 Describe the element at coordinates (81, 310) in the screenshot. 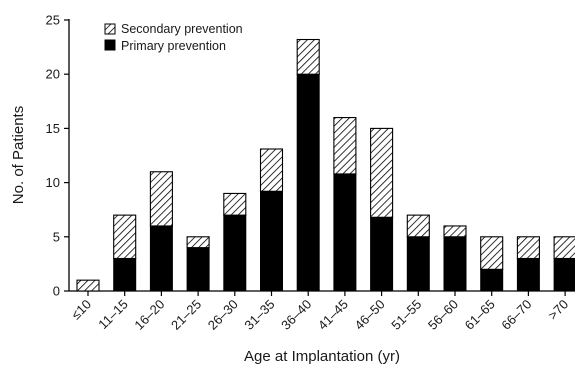

I see `x-tick-label: ≤10` at that location.